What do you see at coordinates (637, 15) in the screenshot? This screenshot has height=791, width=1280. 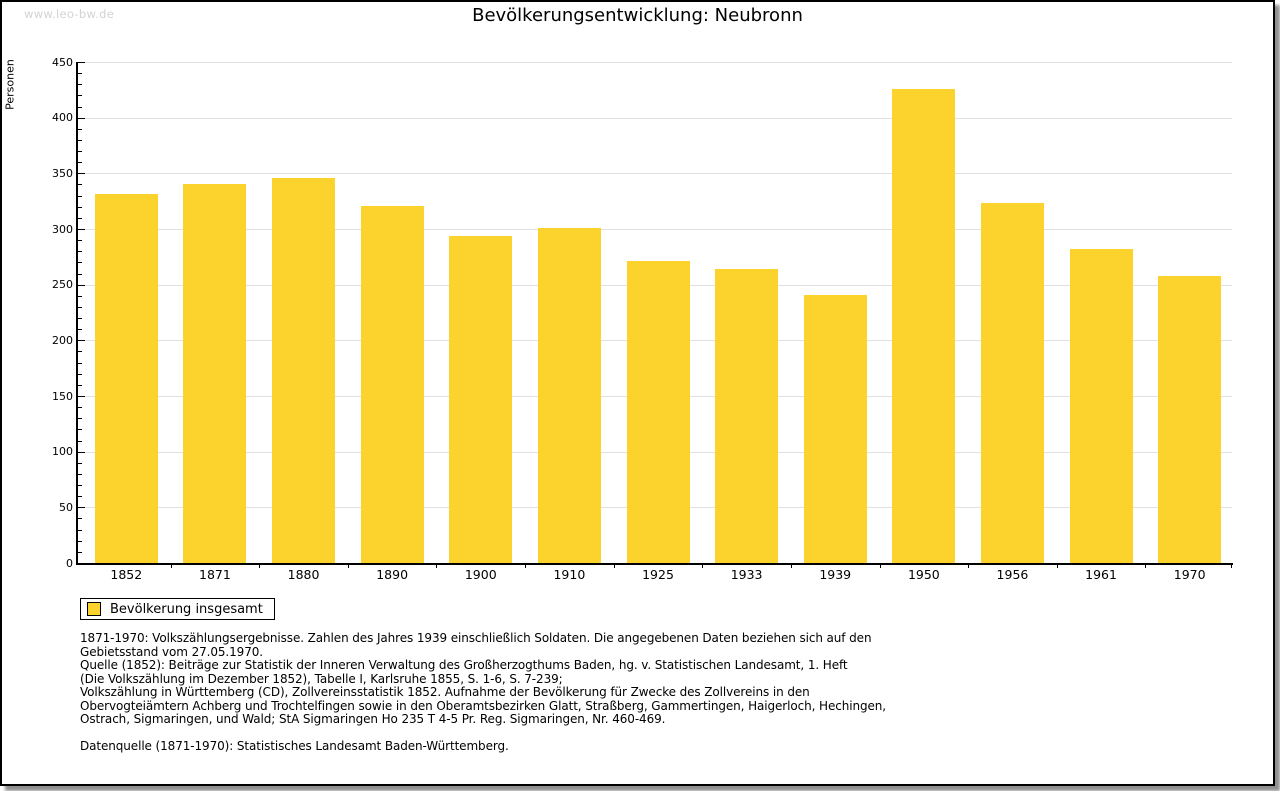 I see `page-title: Bevölkerungsentwicklung: Neubronn` at bounding box center [637, 15].